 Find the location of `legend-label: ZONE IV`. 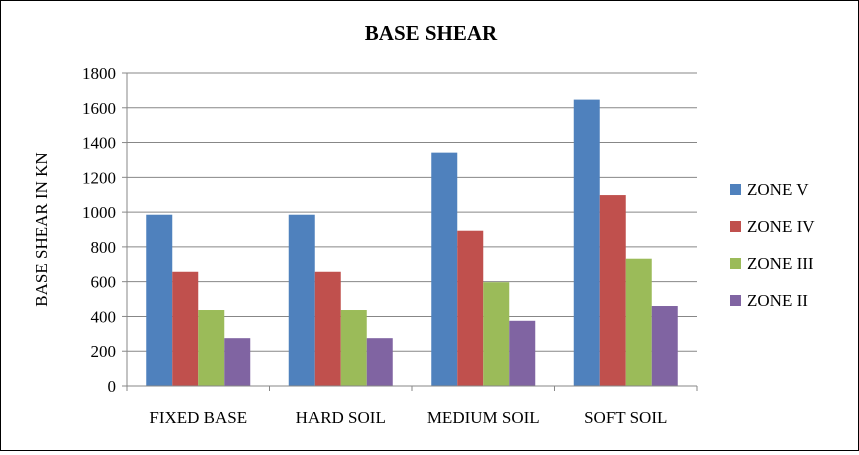

legend-label: ZONE IV is located at coordinates (781, 226).